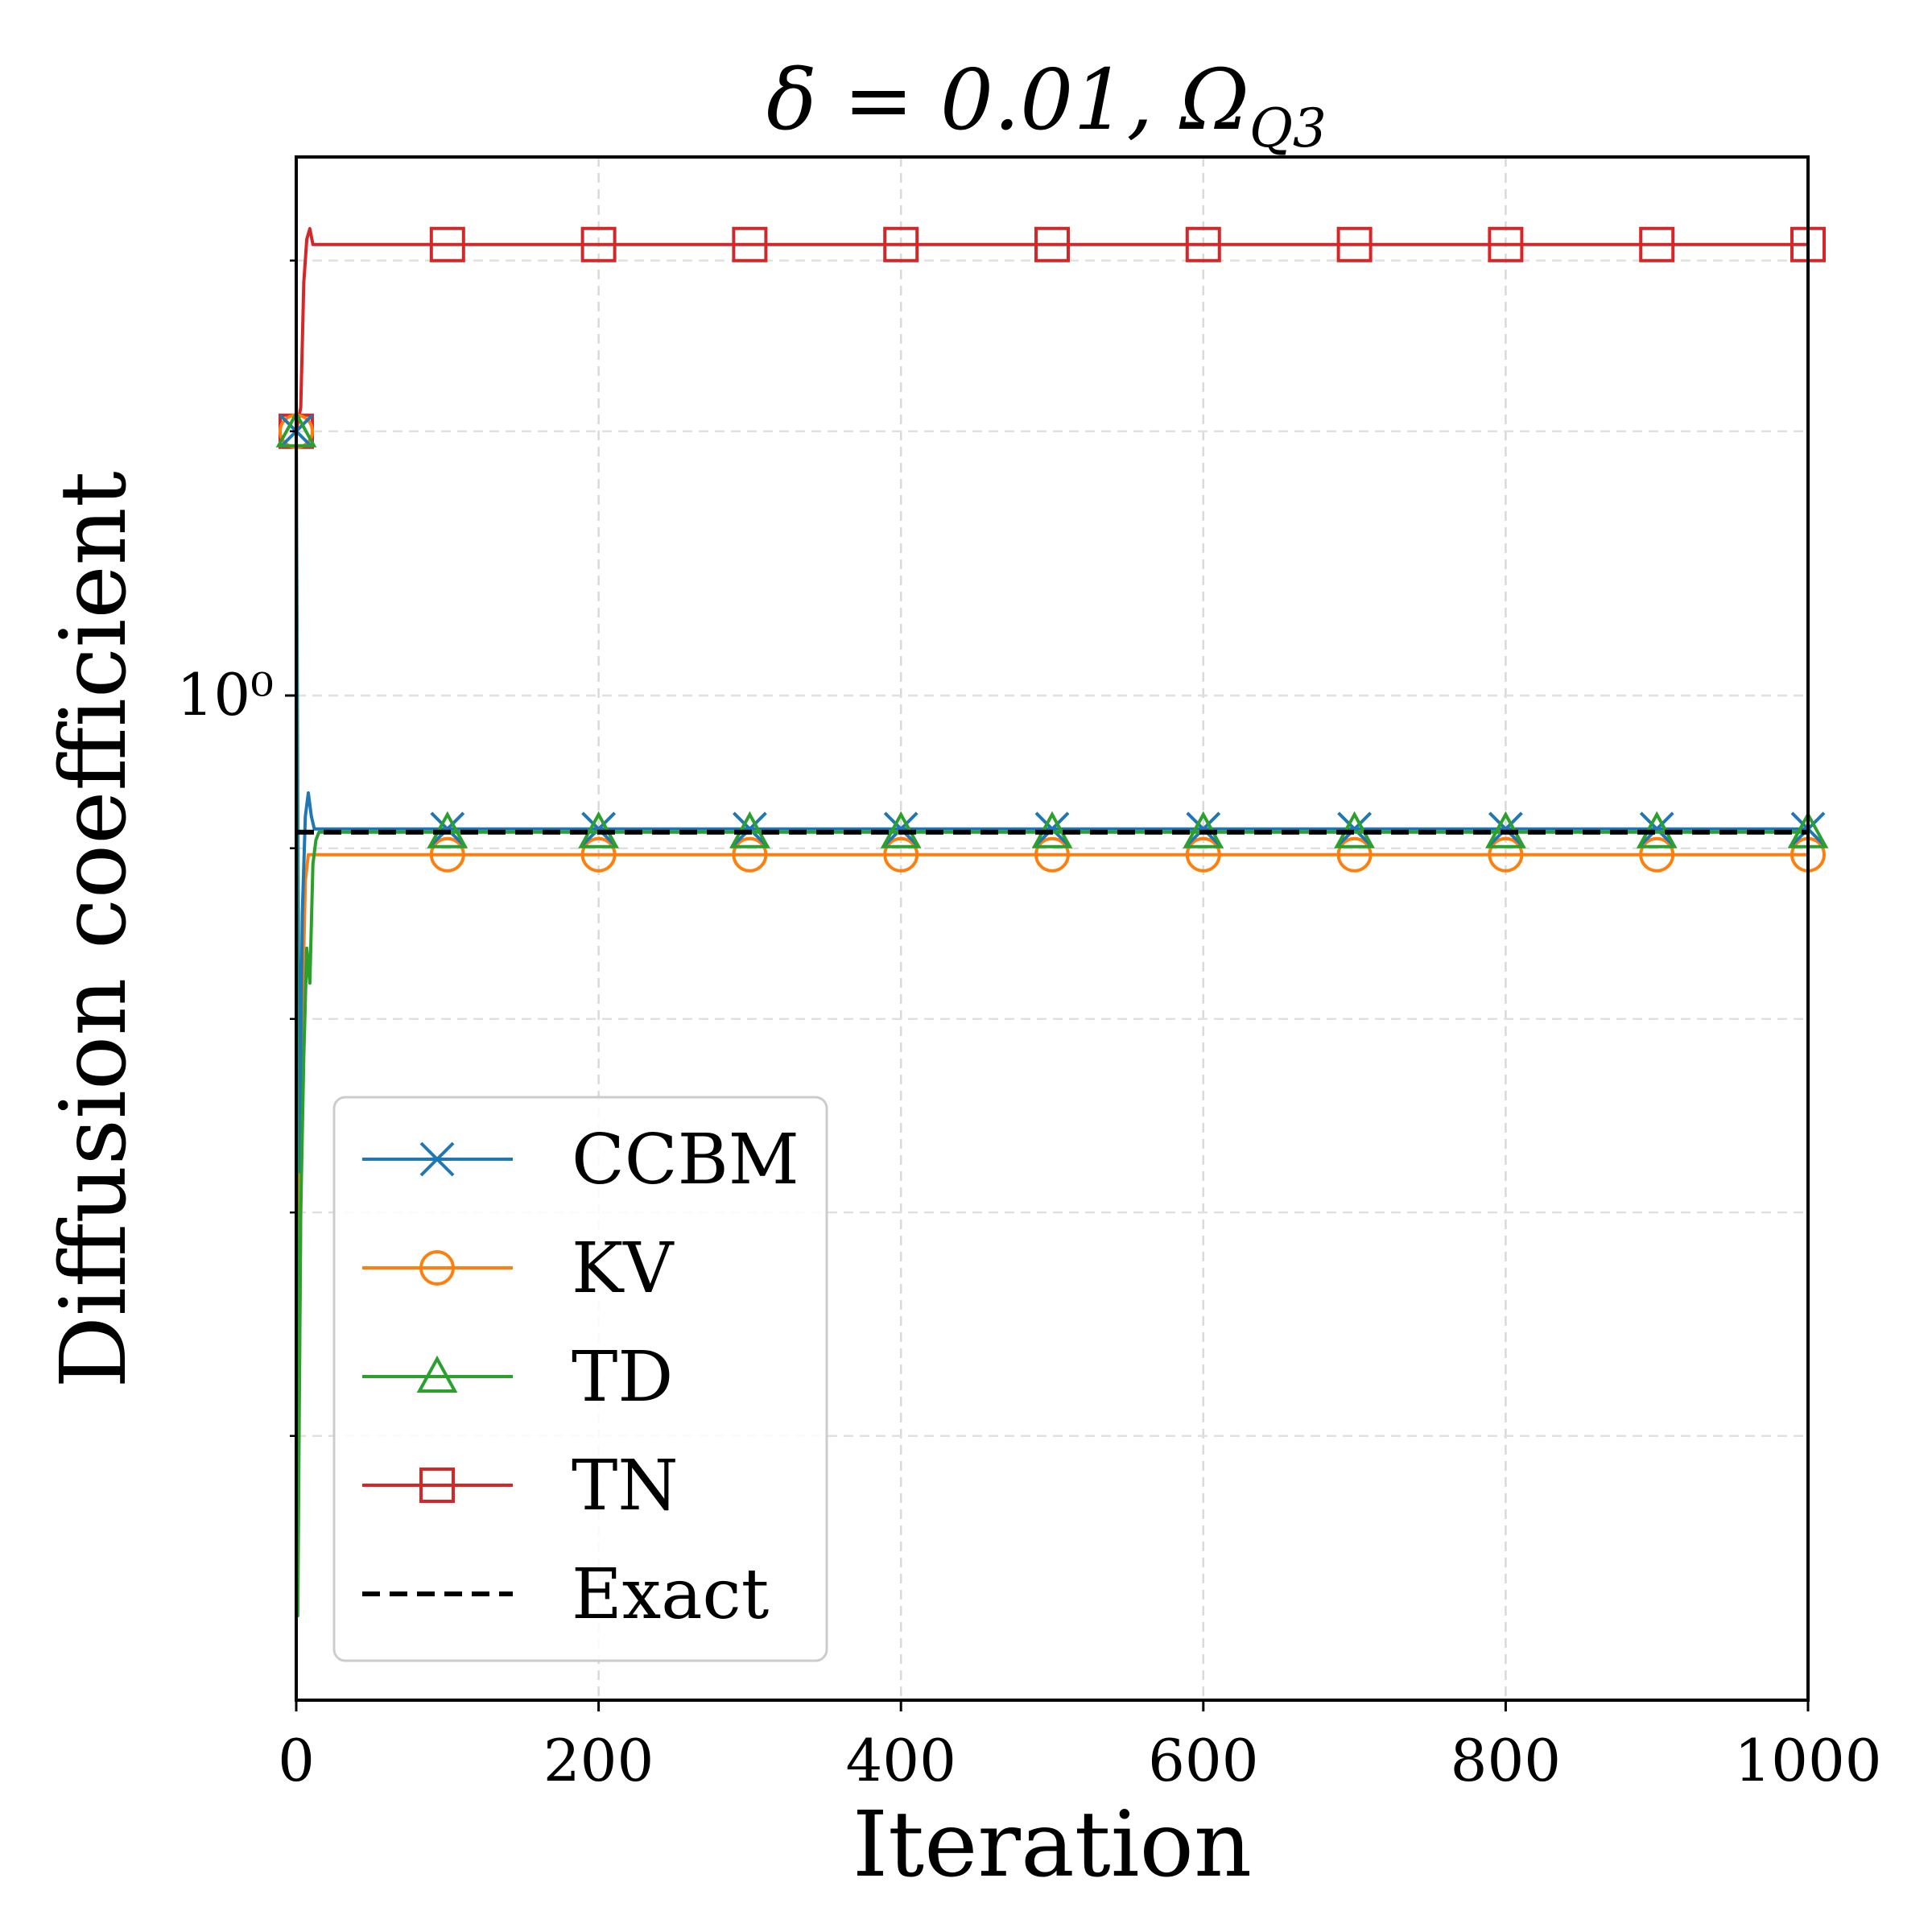  What do you see at coordinates (685, 1160) in the screenshot?
I see `legend-label-ccbm: CCBM` at bounding box center [685, 1160].